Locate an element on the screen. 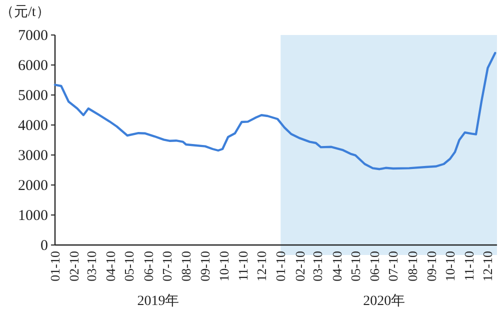 The width and height of the screenshot is (499, 323). text: 2020年 is located at coordinates (384, 301).